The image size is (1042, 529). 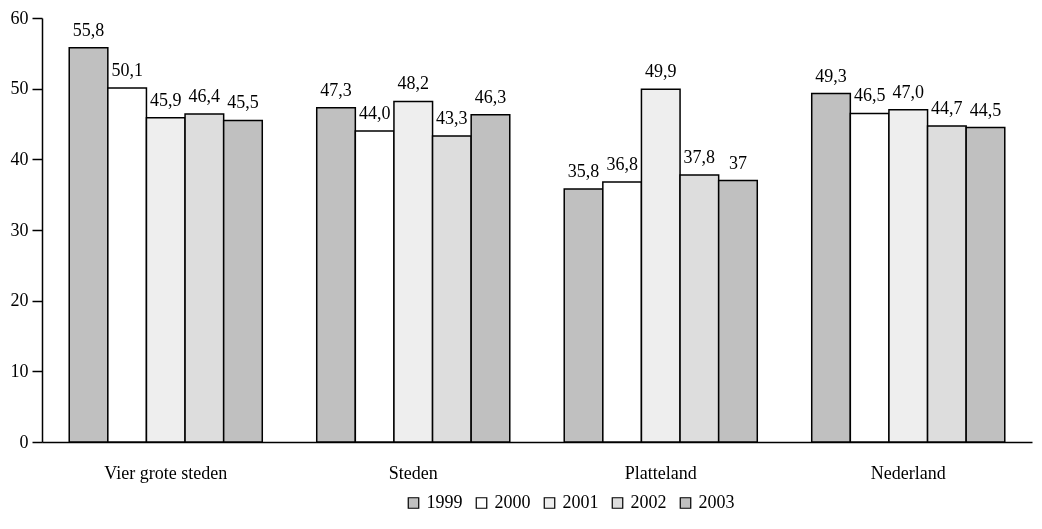 What do you see at coordinates (19, 370) in the screenshot?
I see `y-tick-label: 10` at bounding box center [19, 370].